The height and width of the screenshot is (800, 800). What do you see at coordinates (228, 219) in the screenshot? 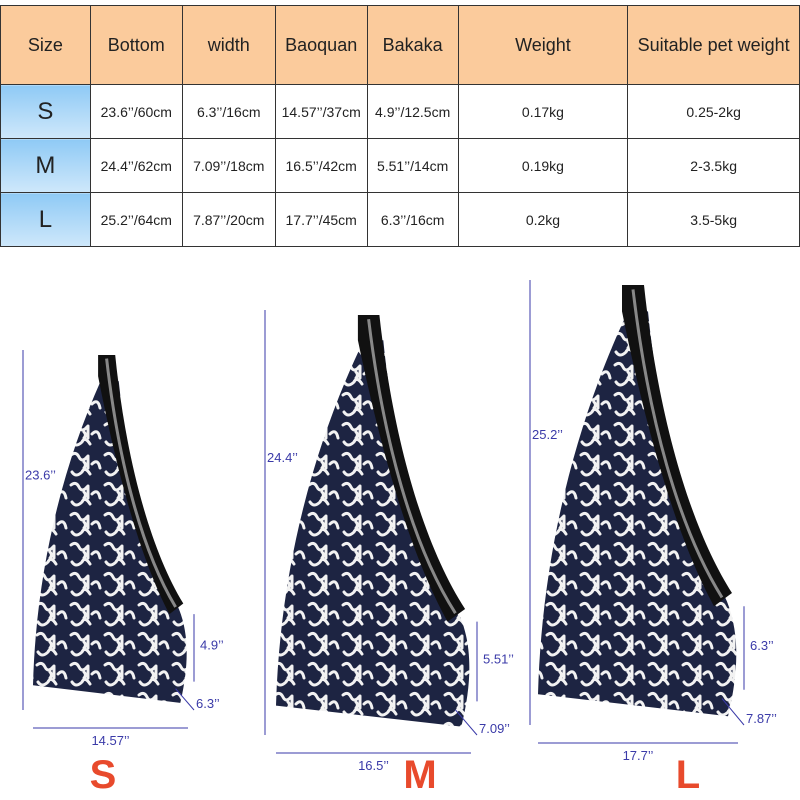
I see `table-cell: 7.87’’/20cm` at bounding box center [228, 219].